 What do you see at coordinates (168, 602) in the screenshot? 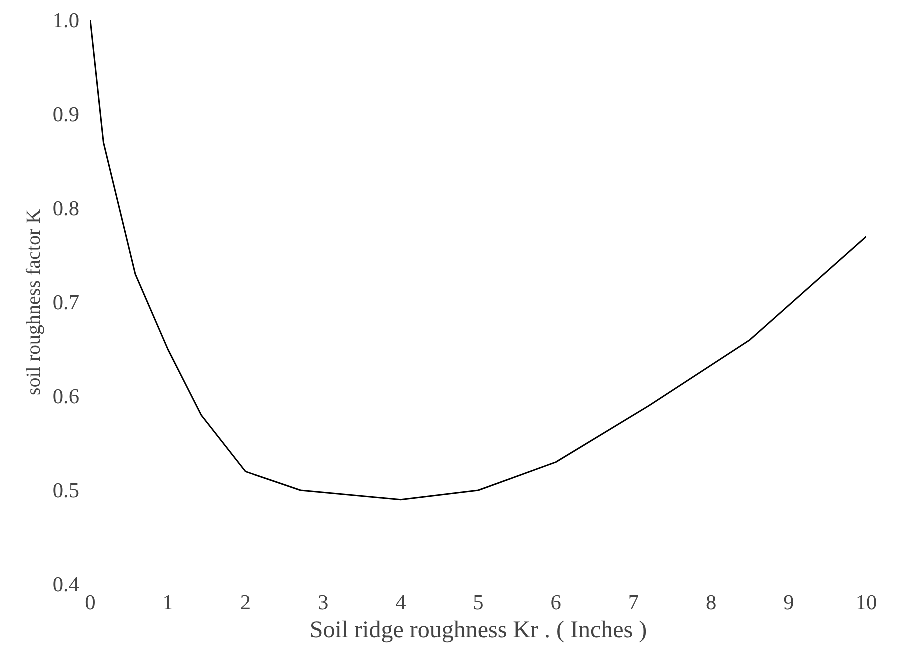
I see `x-tick-label: 1` at bounding box center [168, 602].